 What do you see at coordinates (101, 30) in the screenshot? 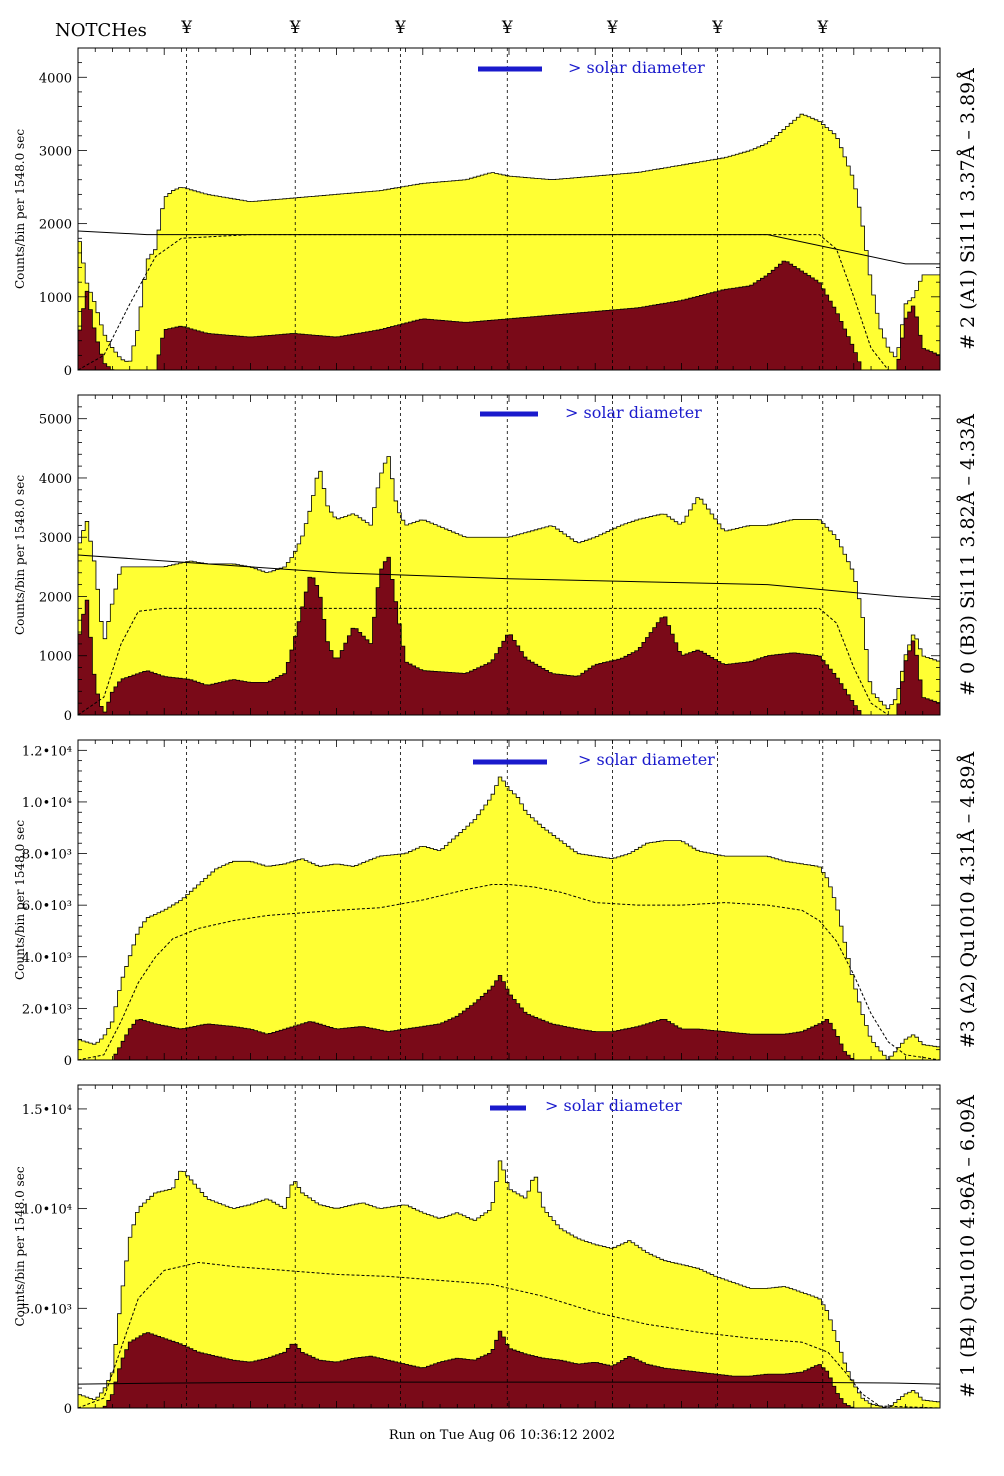
I see `notches-label: NOTCHes` at bounding box center [101, 30].